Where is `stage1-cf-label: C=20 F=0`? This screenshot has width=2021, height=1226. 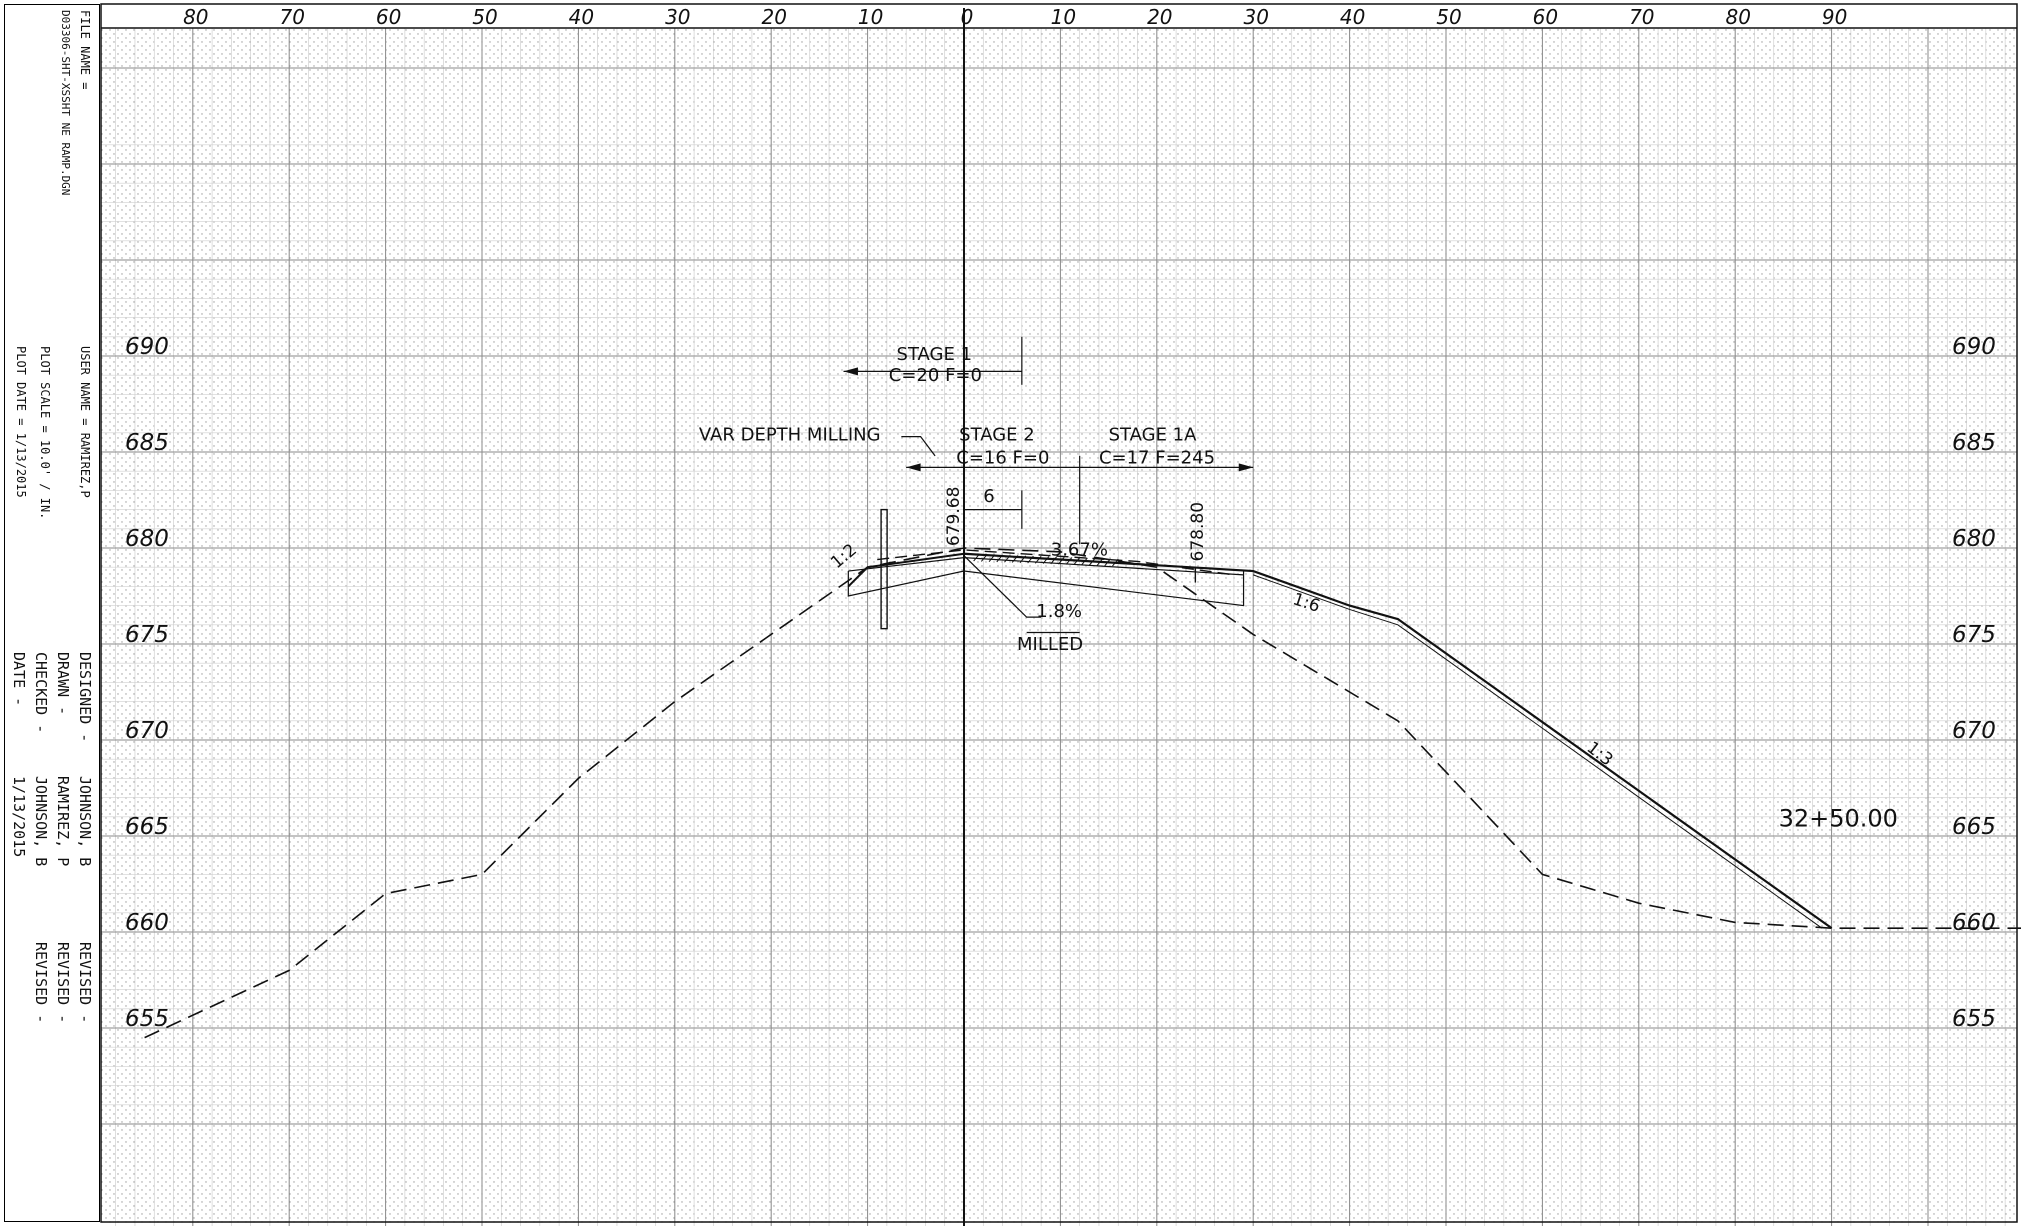 stage1-cf-label: C=20 F=0 is located at coordinates (935, 375).